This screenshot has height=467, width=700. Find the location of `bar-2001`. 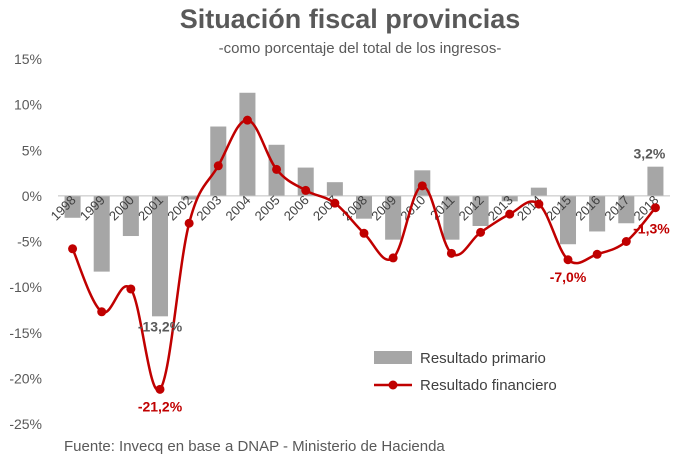

bar-2001 is located at coordinates (160, 256).